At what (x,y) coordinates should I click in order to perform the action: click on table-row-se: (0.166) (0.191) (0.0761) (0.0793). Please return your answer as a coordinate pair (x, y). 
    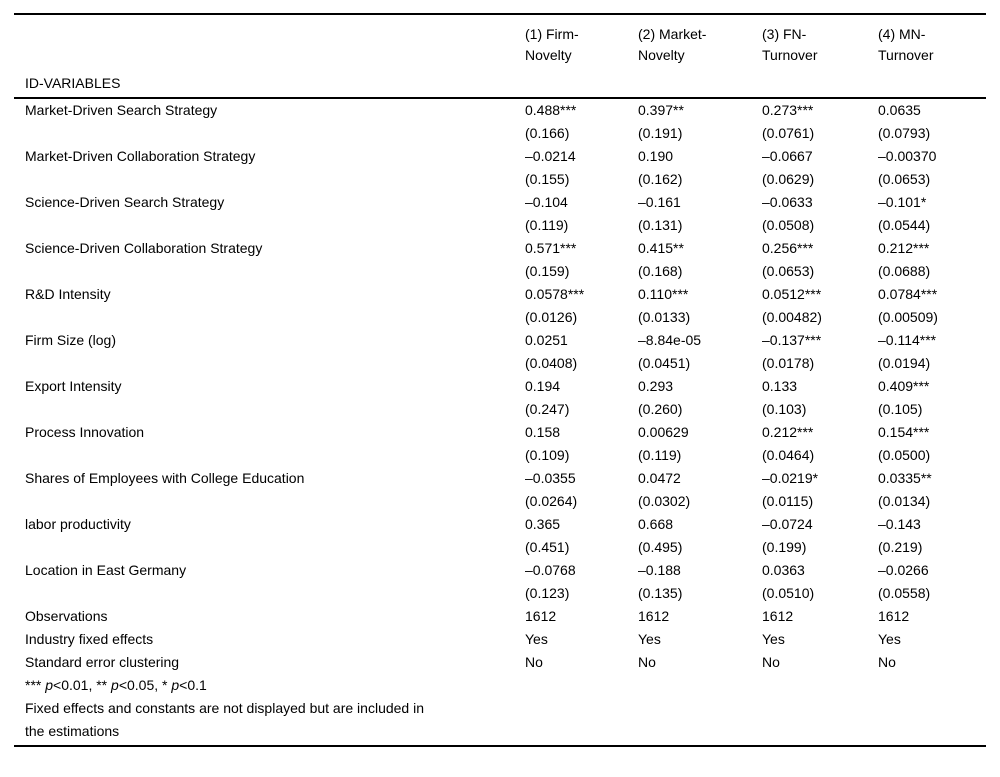
    Looking at the image, I should click on (500, 133).